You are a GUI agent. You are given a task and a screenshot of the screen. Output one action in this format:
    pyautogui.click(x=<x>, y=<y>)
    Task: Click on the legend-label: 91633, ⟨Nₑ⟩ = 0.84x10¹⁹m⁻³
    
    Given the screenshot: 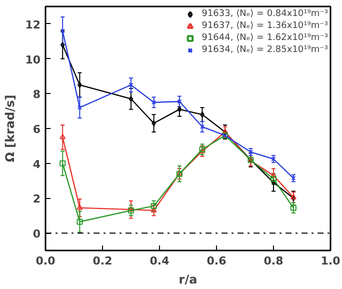 What is the action you would take?
    pyautogui.click(x=265, y=14)
    